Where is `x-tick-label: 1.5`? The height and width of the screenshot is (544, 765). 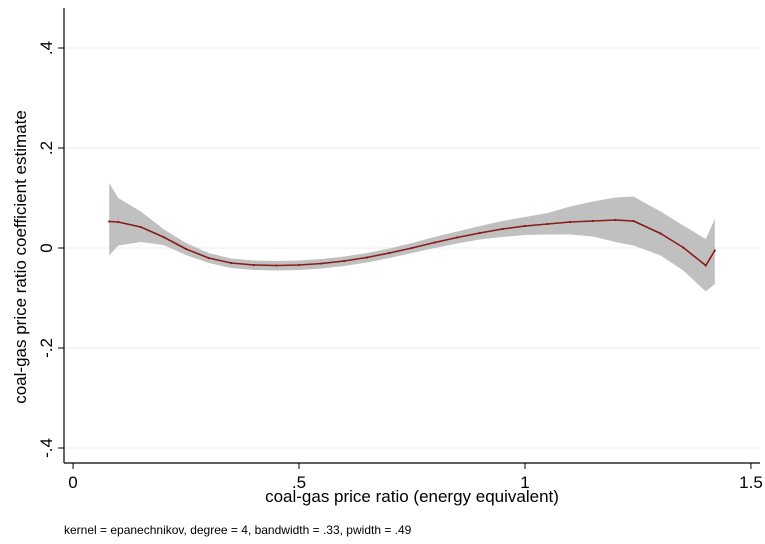 x-tick-label: 1.5 is located at coordinates (751, 482).